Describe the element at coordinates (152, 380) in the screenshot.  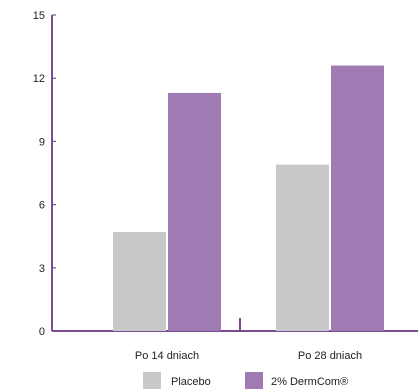
I see `legend-swatch-placebo` at that location.